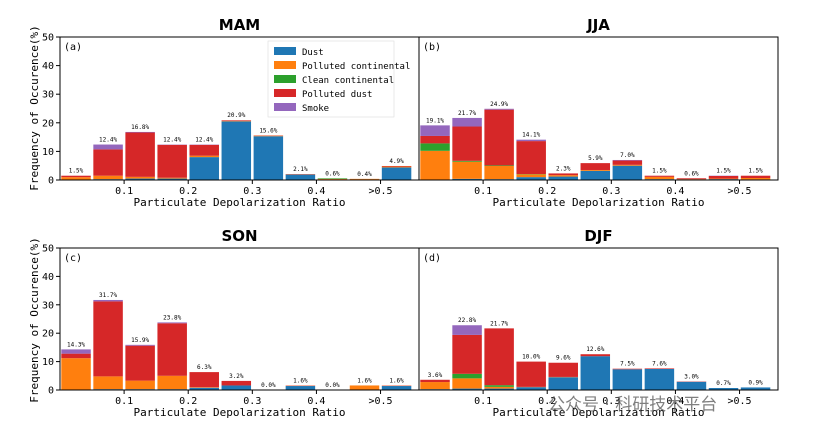 Image resolution: width=816 pixels, height=437 pixels. Describe the element at coordinates (285, 51) in the screenshot. I see `legend-swatch-dust` at that location.